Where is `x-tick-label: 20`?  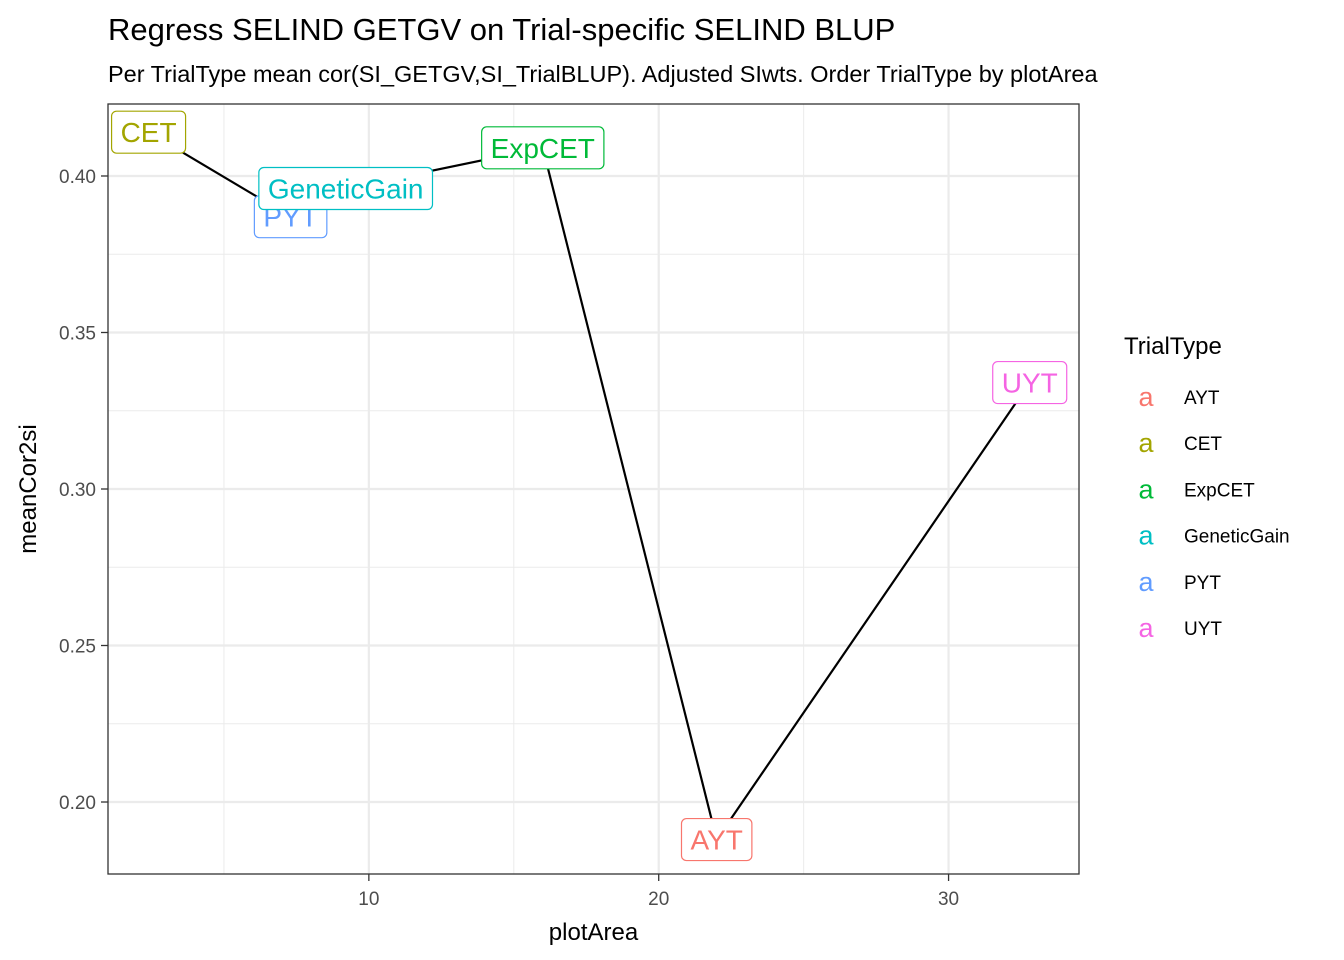
x-tick-label: 20 is located at coordinates (658, 899).